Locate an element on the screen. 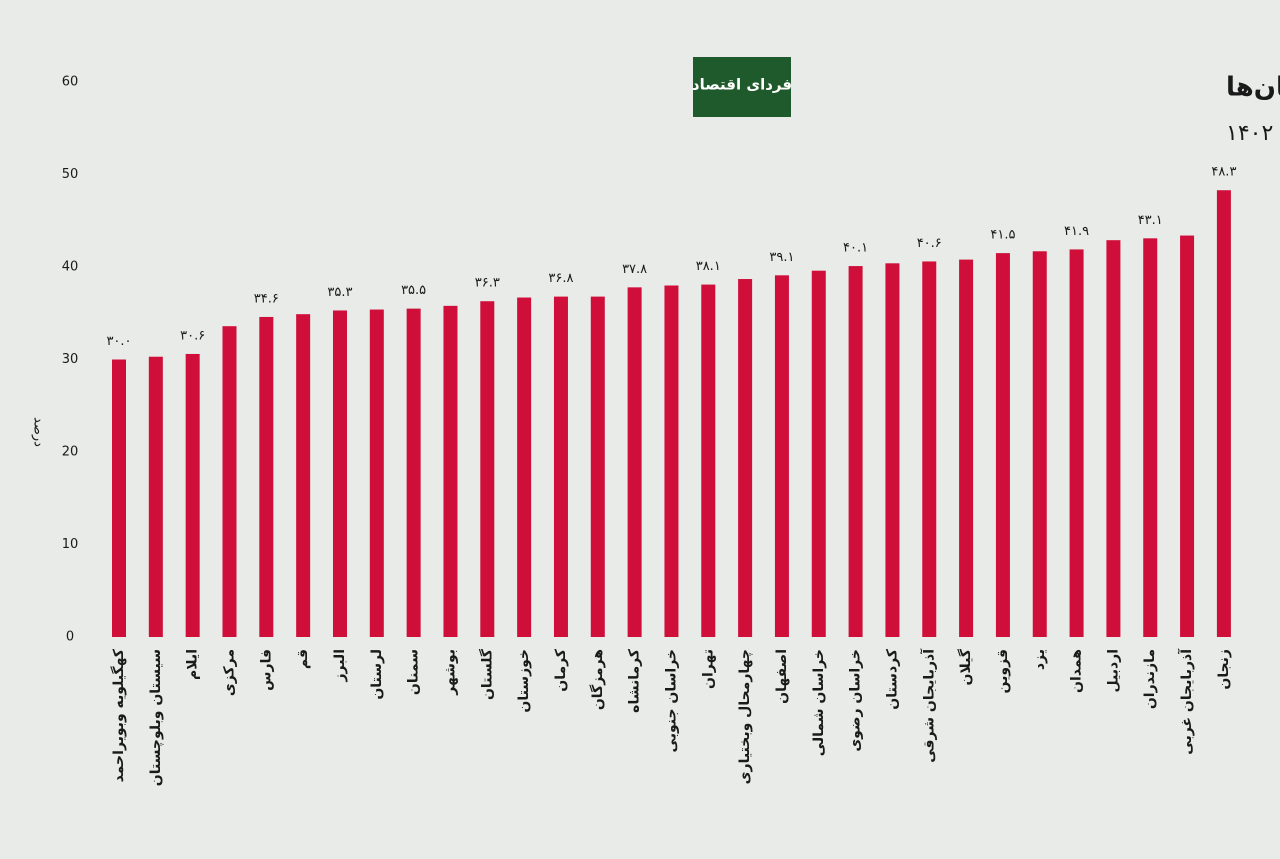  x-tick-label: اردبیل is located at coordinates (1113, 671).